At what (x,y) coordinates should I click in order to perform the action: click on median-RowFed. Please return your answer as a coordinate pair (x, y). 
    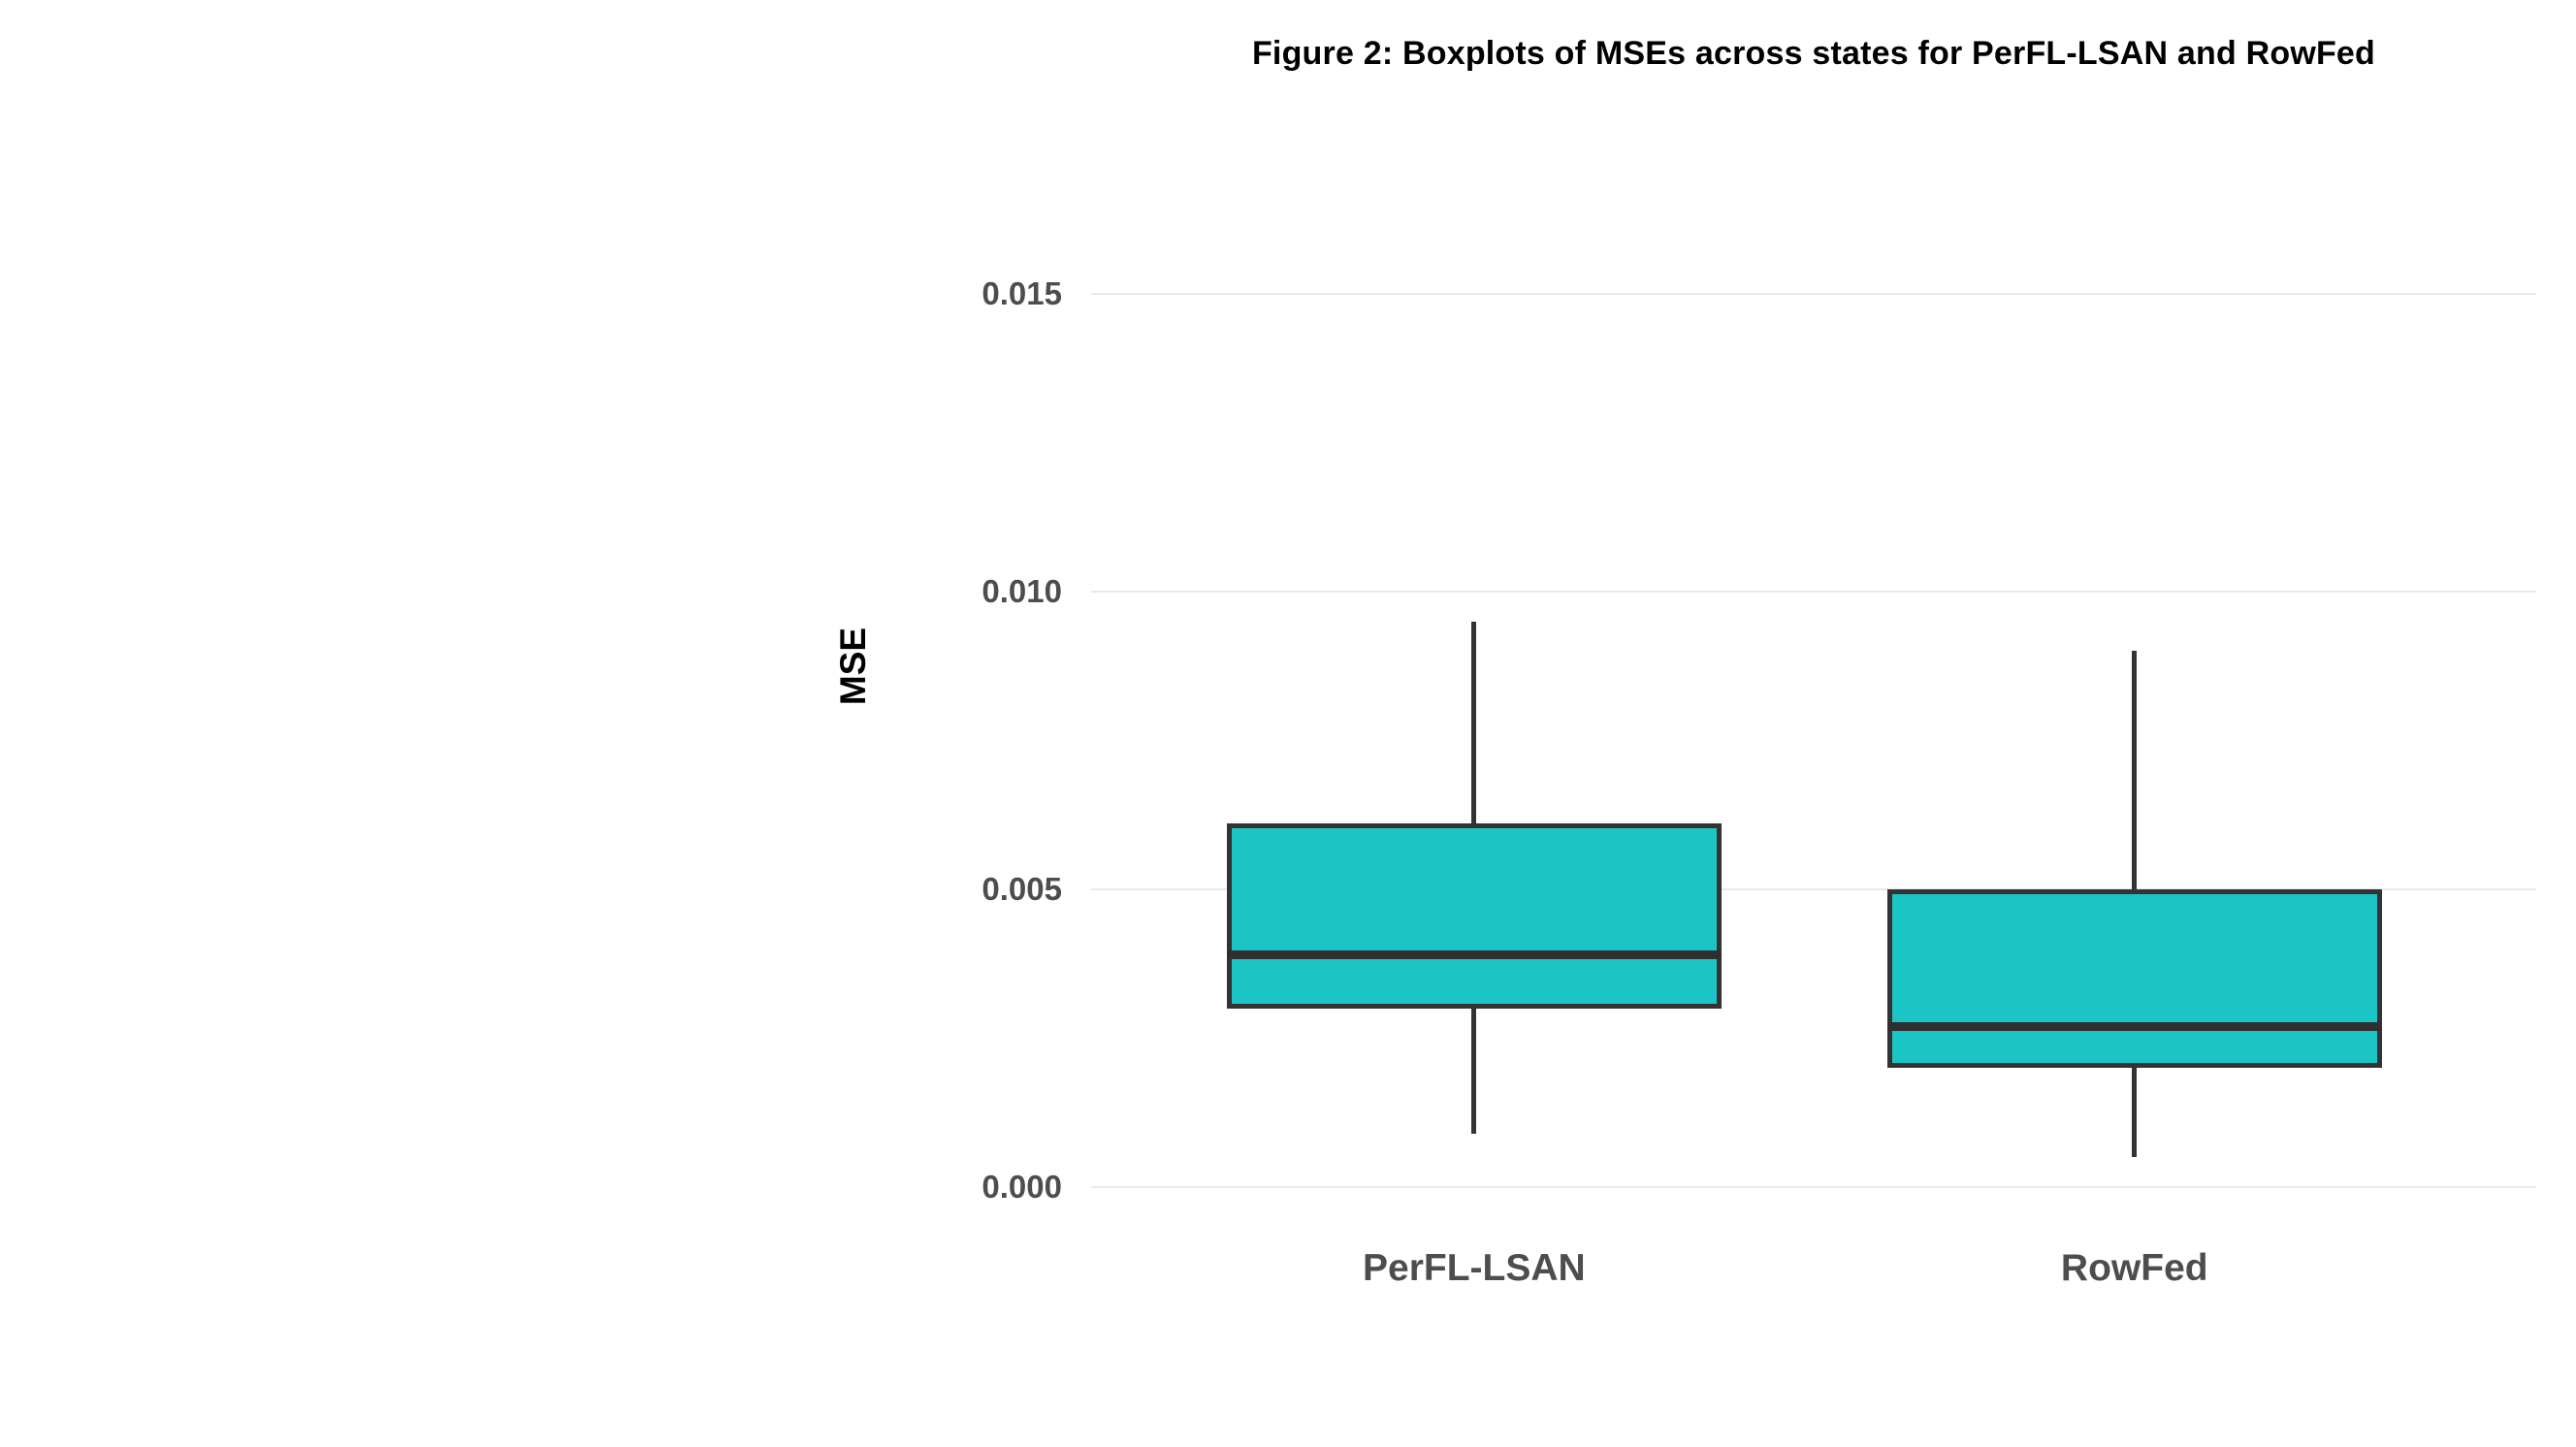
    Looking at the image, I should click on (2134, 1026).